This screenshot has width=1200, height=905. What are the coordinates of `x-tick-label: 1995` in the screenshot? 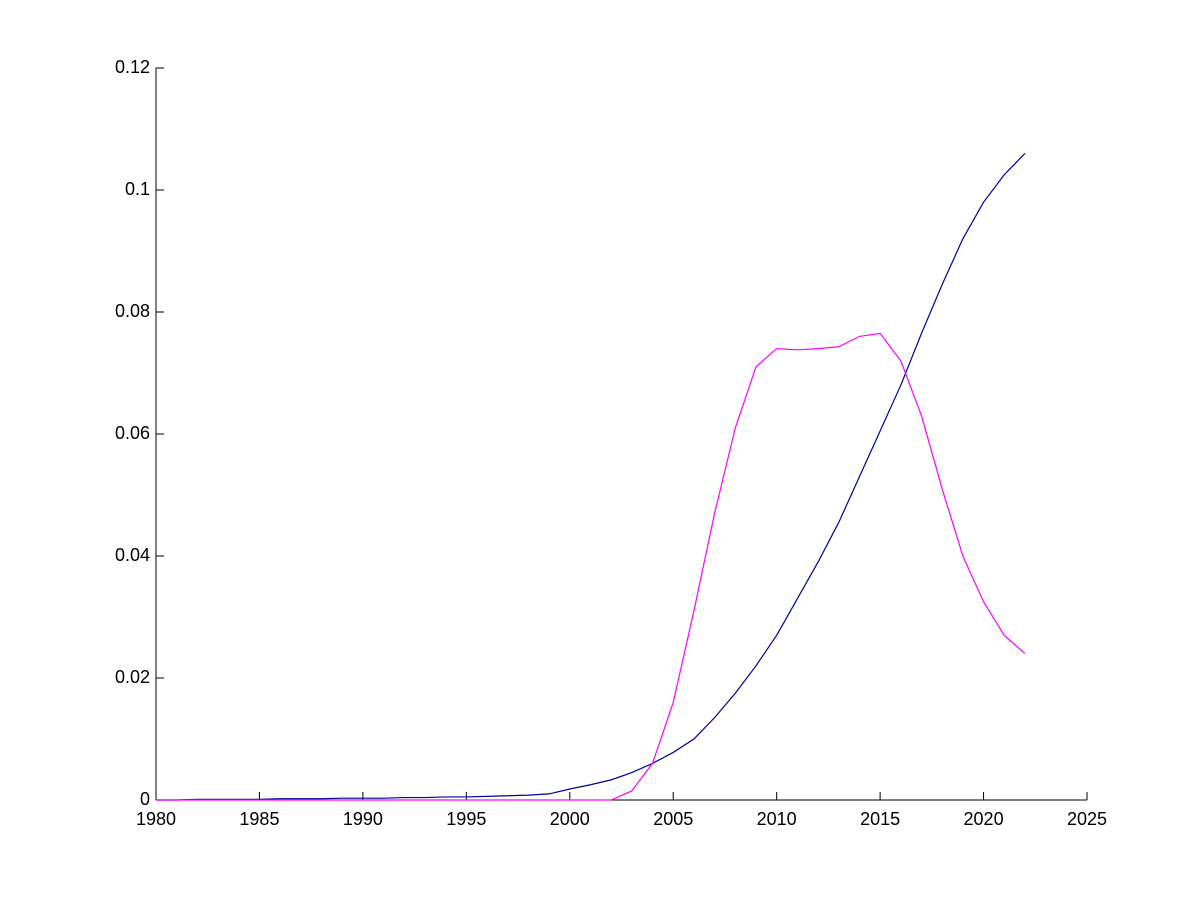 It's located at (466, 819).